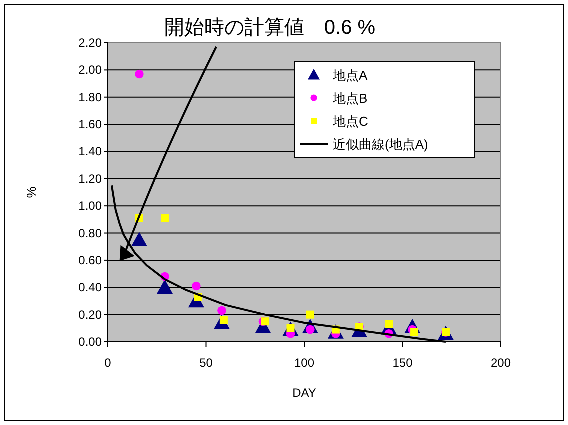 The width and height of the screenshot is (568, 425). Describe the element at coordinates (403, 363) in the screenshot. I see `x-tick-label: 150` at that location.